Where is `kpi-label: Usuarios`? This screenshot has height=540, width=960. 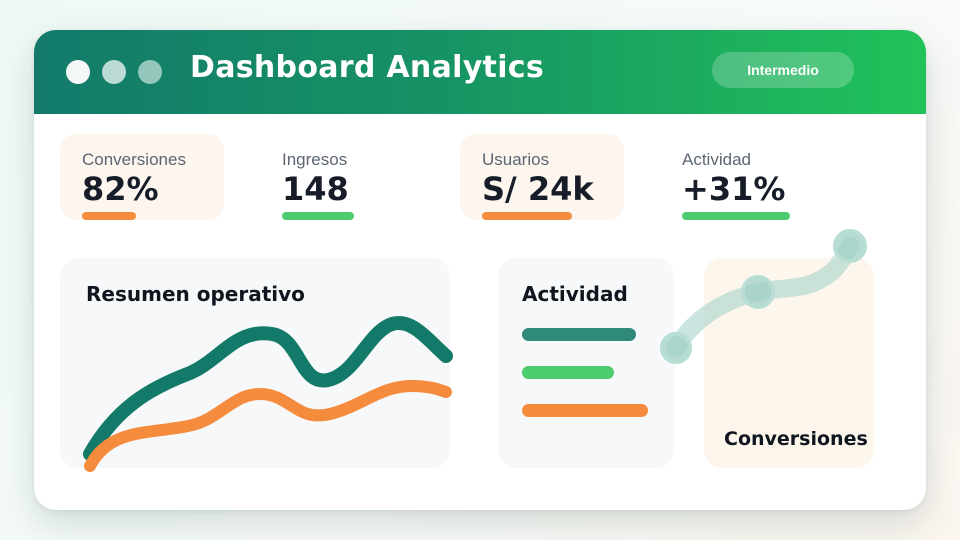 kpi-label: Usuarios is located at coordinates (516, 159).